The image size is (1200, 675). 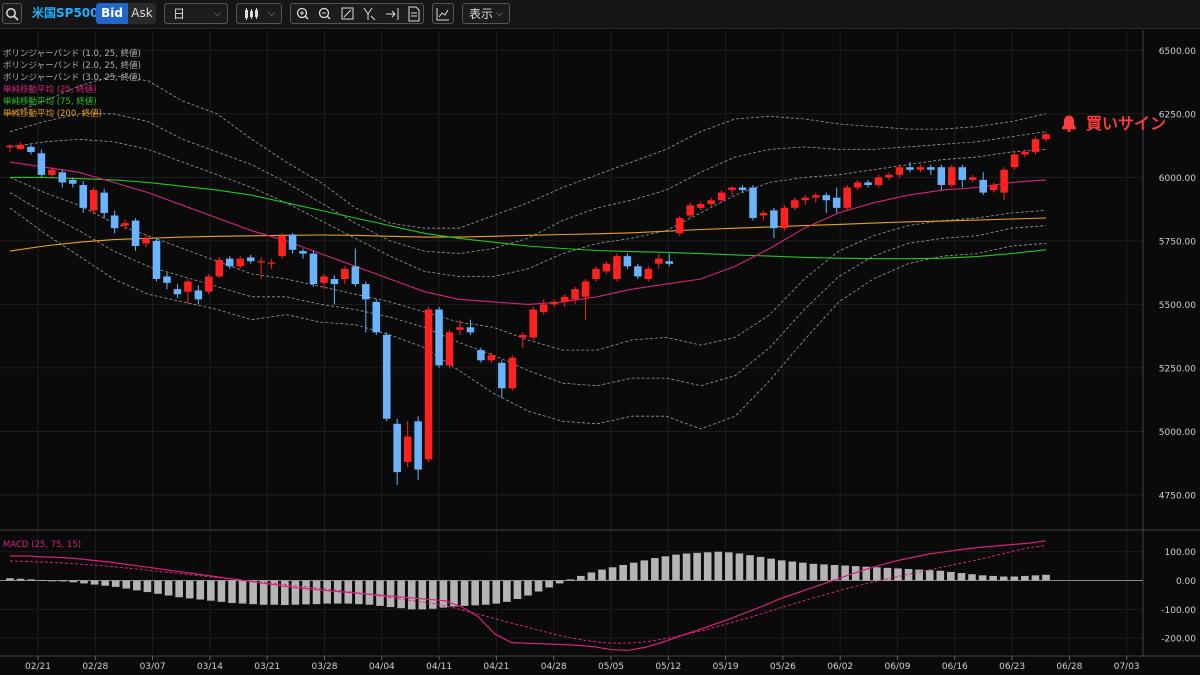 What do you see at coordinates (1177, 306) in the screenshot?
I see `y-tick-label: 5500.00` at bounding box center [1177, 306].